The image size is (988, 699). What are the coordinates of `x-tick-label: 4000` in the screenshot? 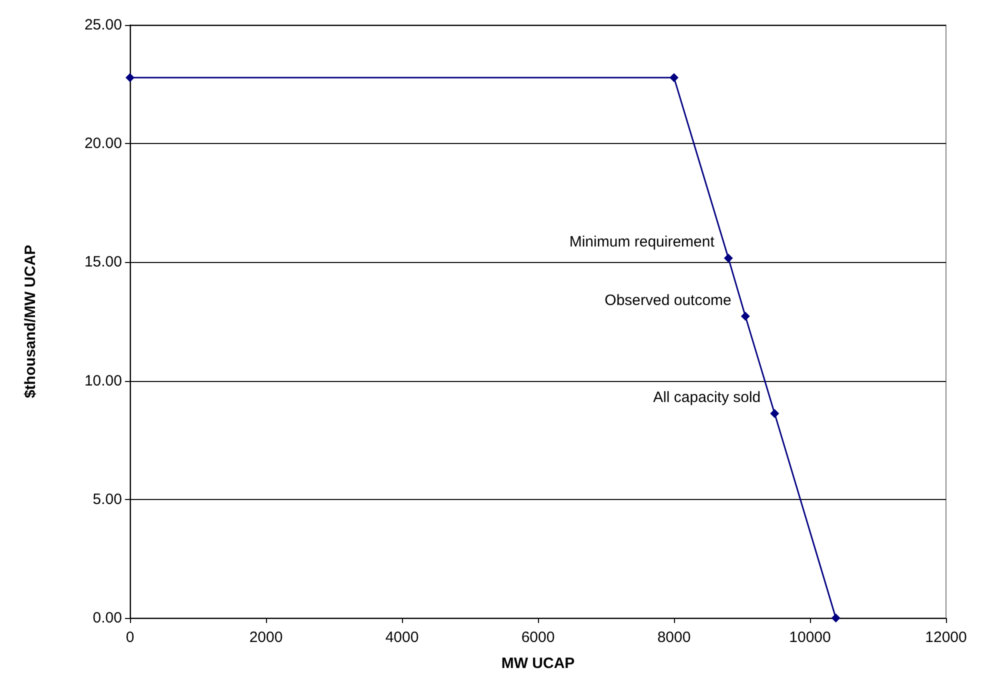 It's located at (402, 637).